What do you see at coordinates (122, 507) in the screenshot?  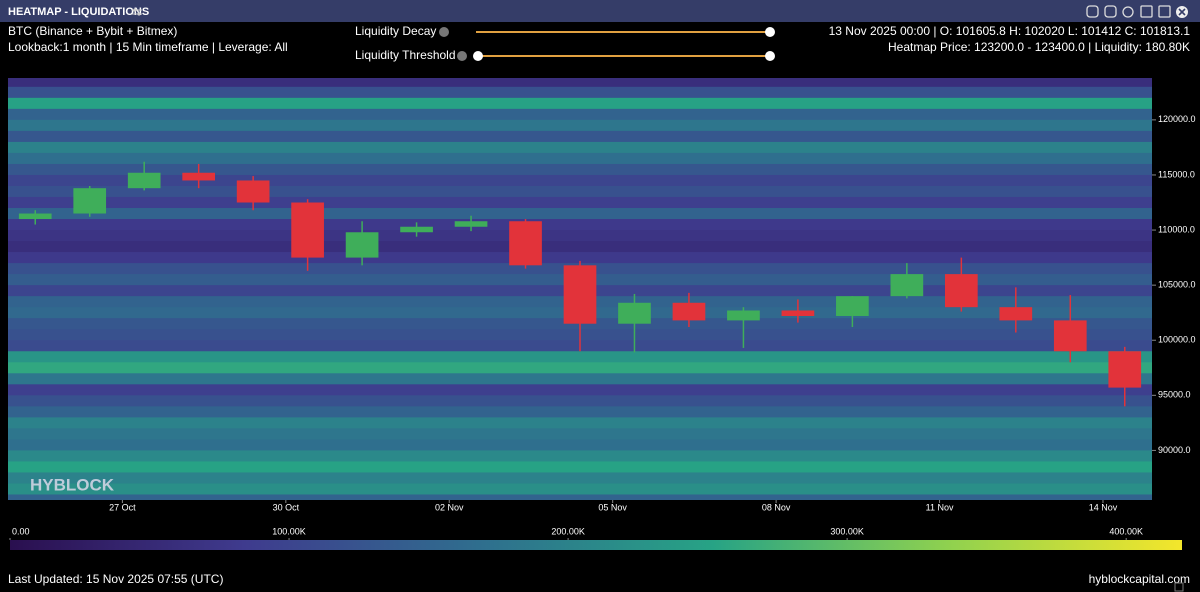 I see `x-tick-label: 27 Oct` at bounding box center [122, 507].